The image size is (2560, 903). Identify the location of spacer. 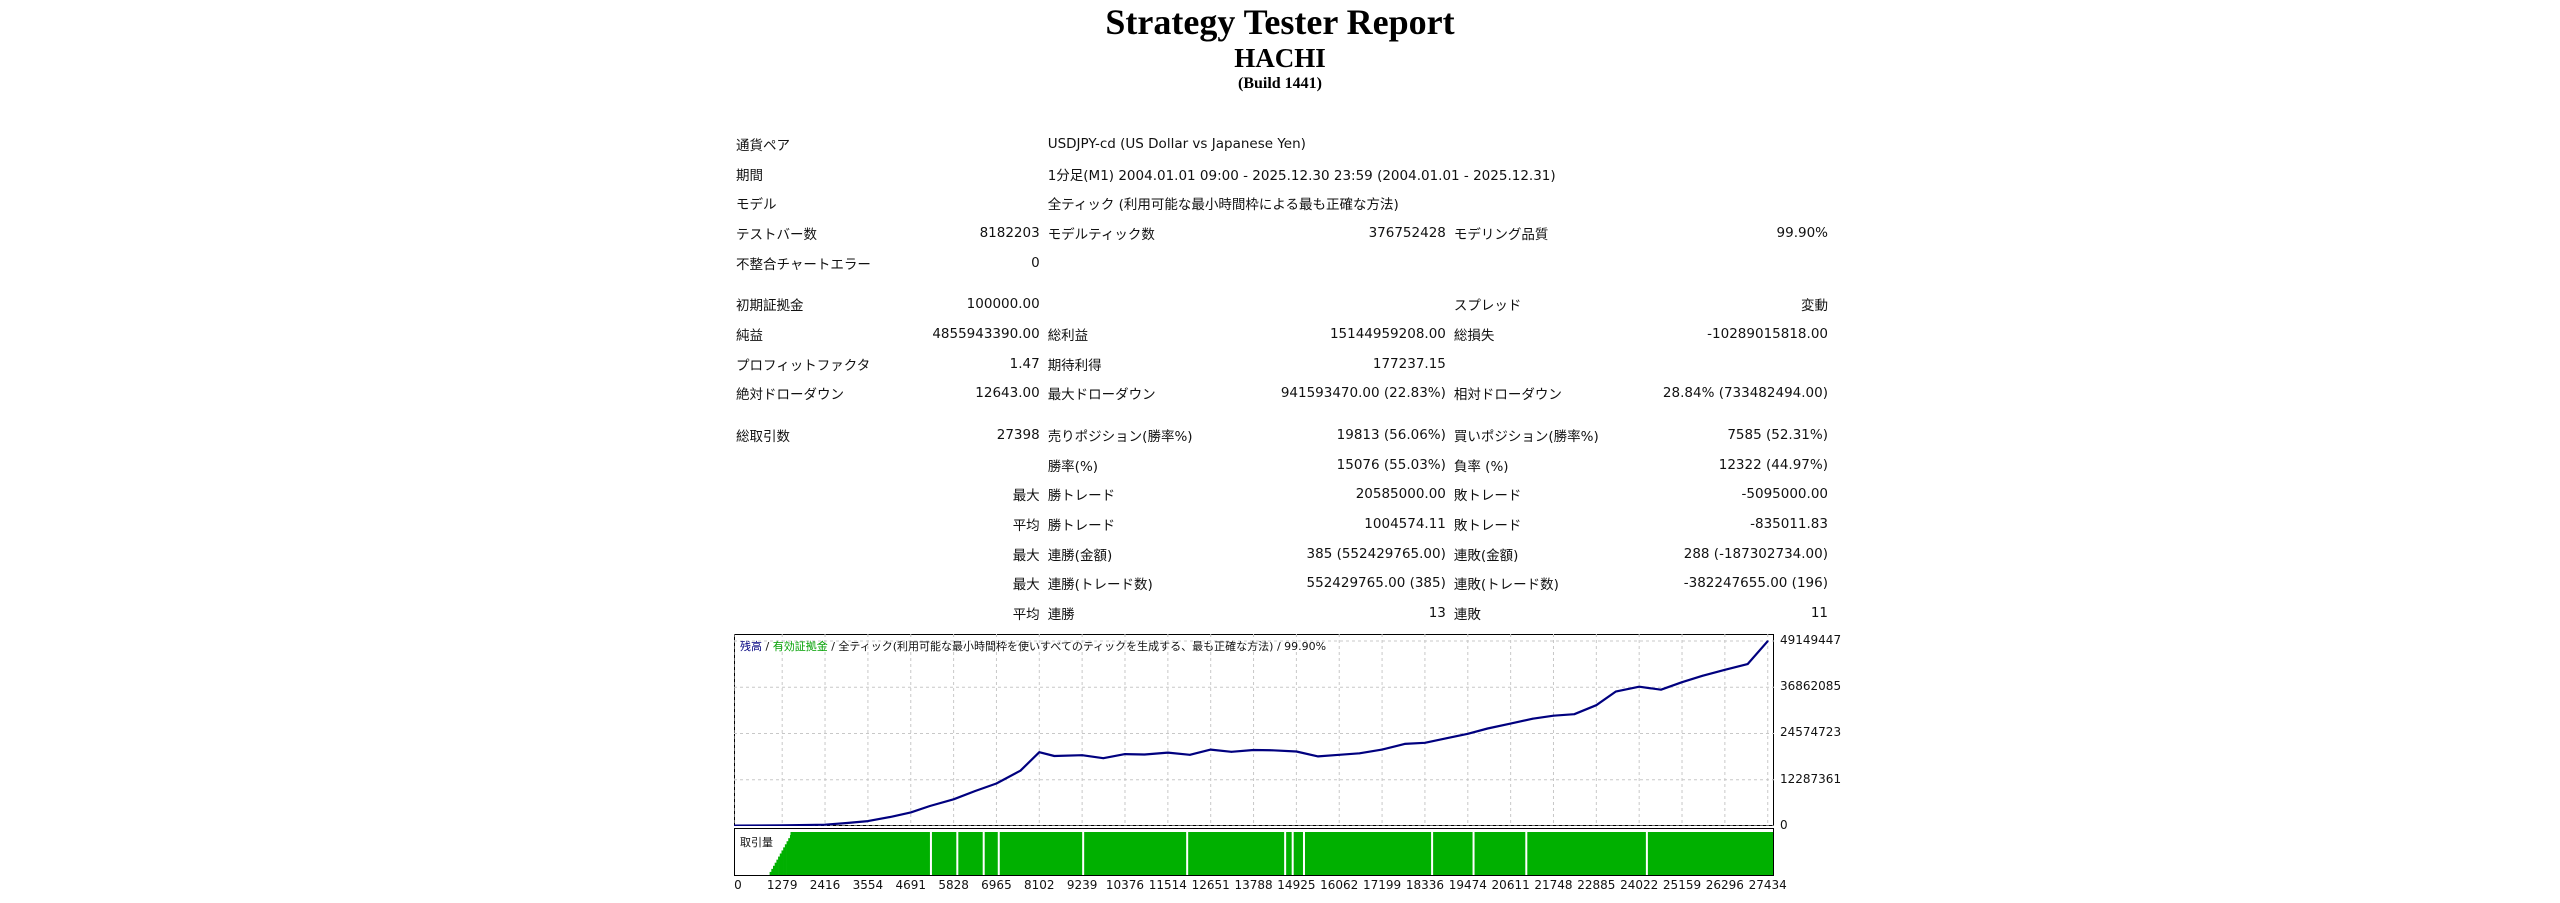
(970, 203).